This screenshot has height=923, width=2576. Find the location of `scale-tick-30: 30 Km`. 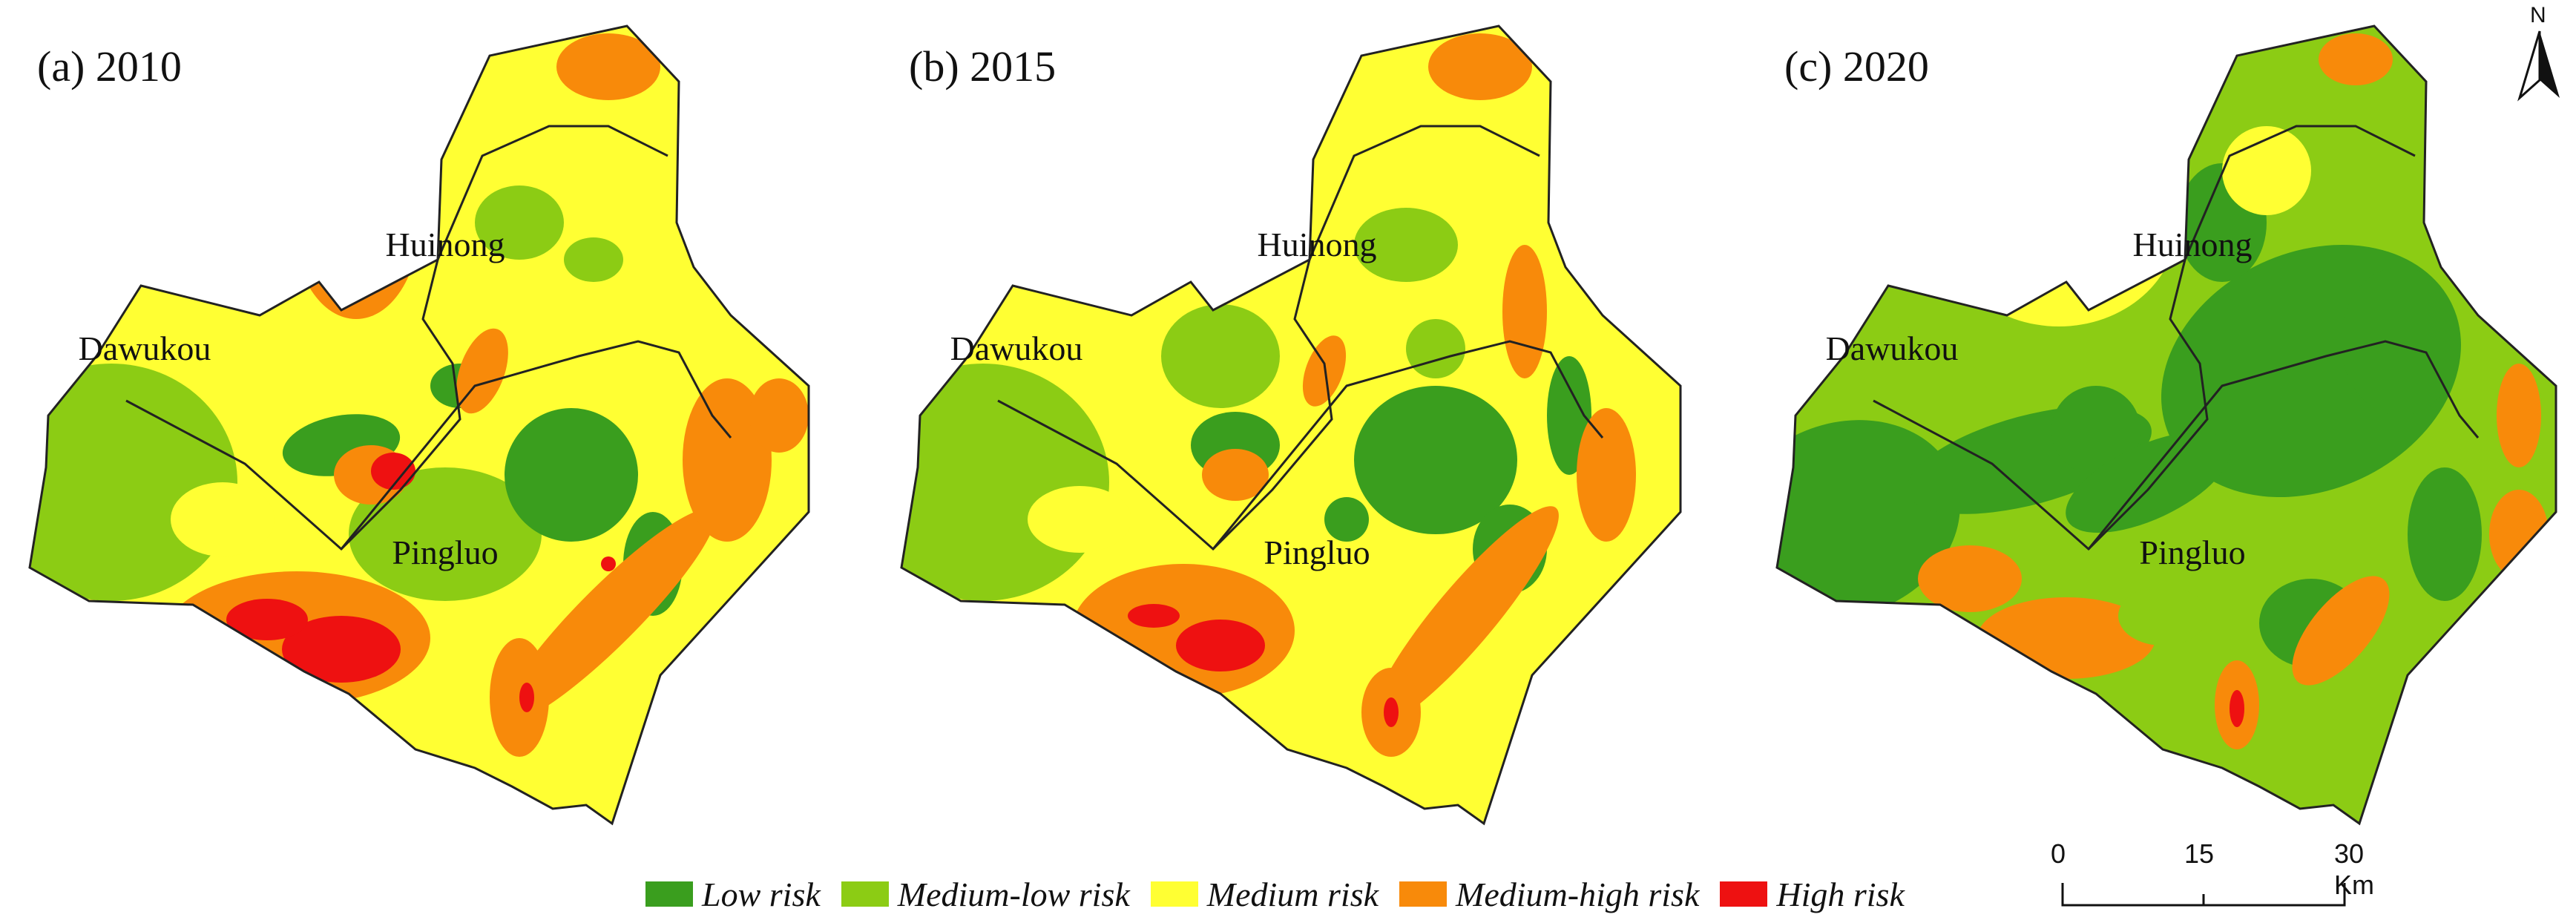

scale-tick-30: 30 Km is located at coordinates (2354, 869).